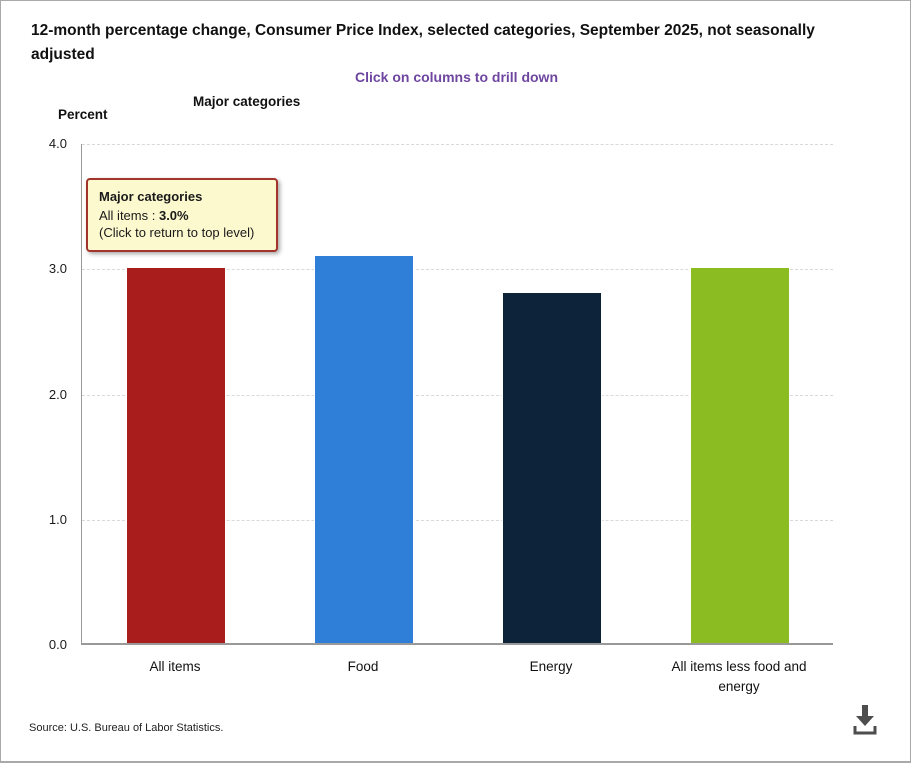 This screenshot has height=763, width=911. Describe the element at coordinates (551, 666) in the screenshot. I see `x-category-label: Energy` at that location.